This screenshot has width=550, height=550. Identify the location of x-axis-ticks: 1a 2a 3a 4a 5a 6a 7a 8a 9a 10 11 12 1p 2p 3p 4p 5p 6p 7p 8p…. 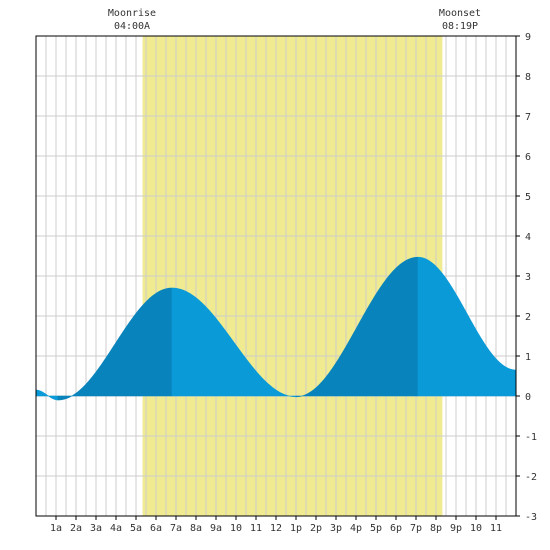
(276, 525).